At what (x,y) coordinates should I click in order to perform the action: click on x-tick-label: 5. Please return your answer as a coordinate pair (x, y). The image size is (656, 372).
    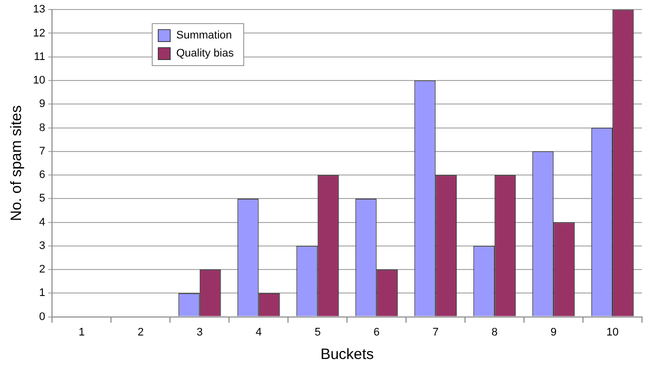
    Looking at the image, I should click on (317, 332).